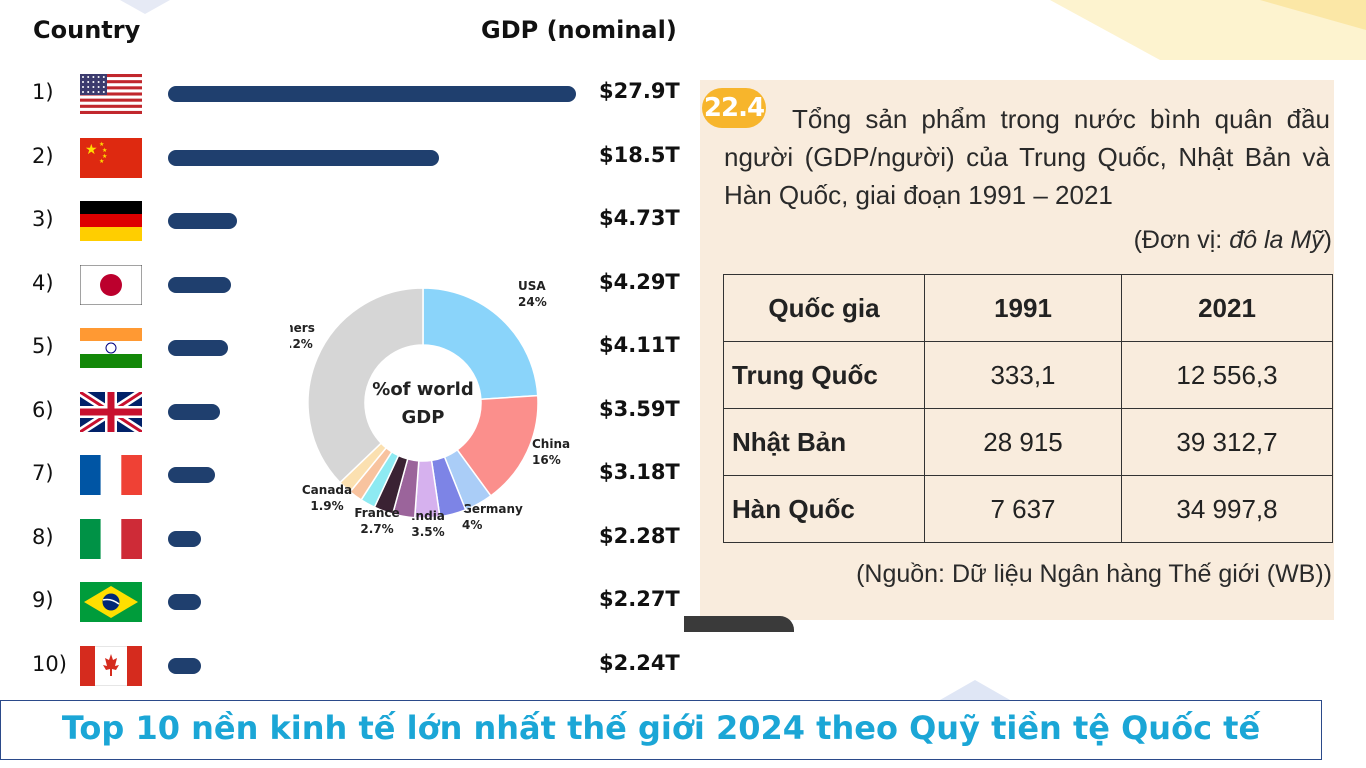  Describe the element at coordinates (376, 521) in the screenshot. I see `slice-label: France 2.7%` at that location.